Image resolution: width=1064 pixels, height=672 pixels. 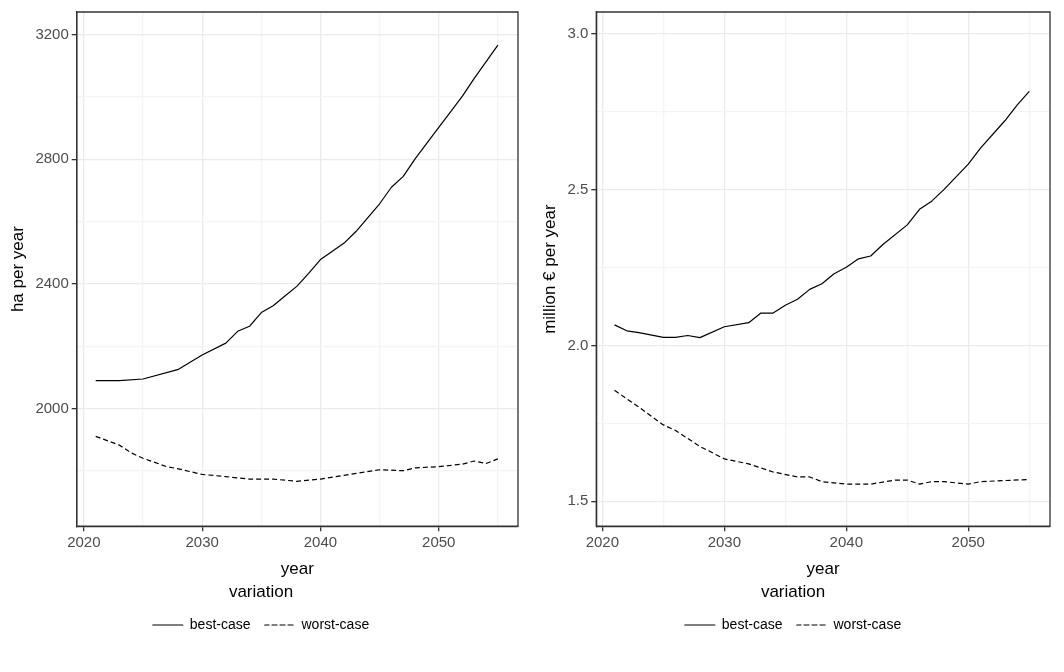 What do you see at coordinates (578, 32) in the screenshot?
I see `y-tick-label: 3.0` at bounding box center [578, 32].